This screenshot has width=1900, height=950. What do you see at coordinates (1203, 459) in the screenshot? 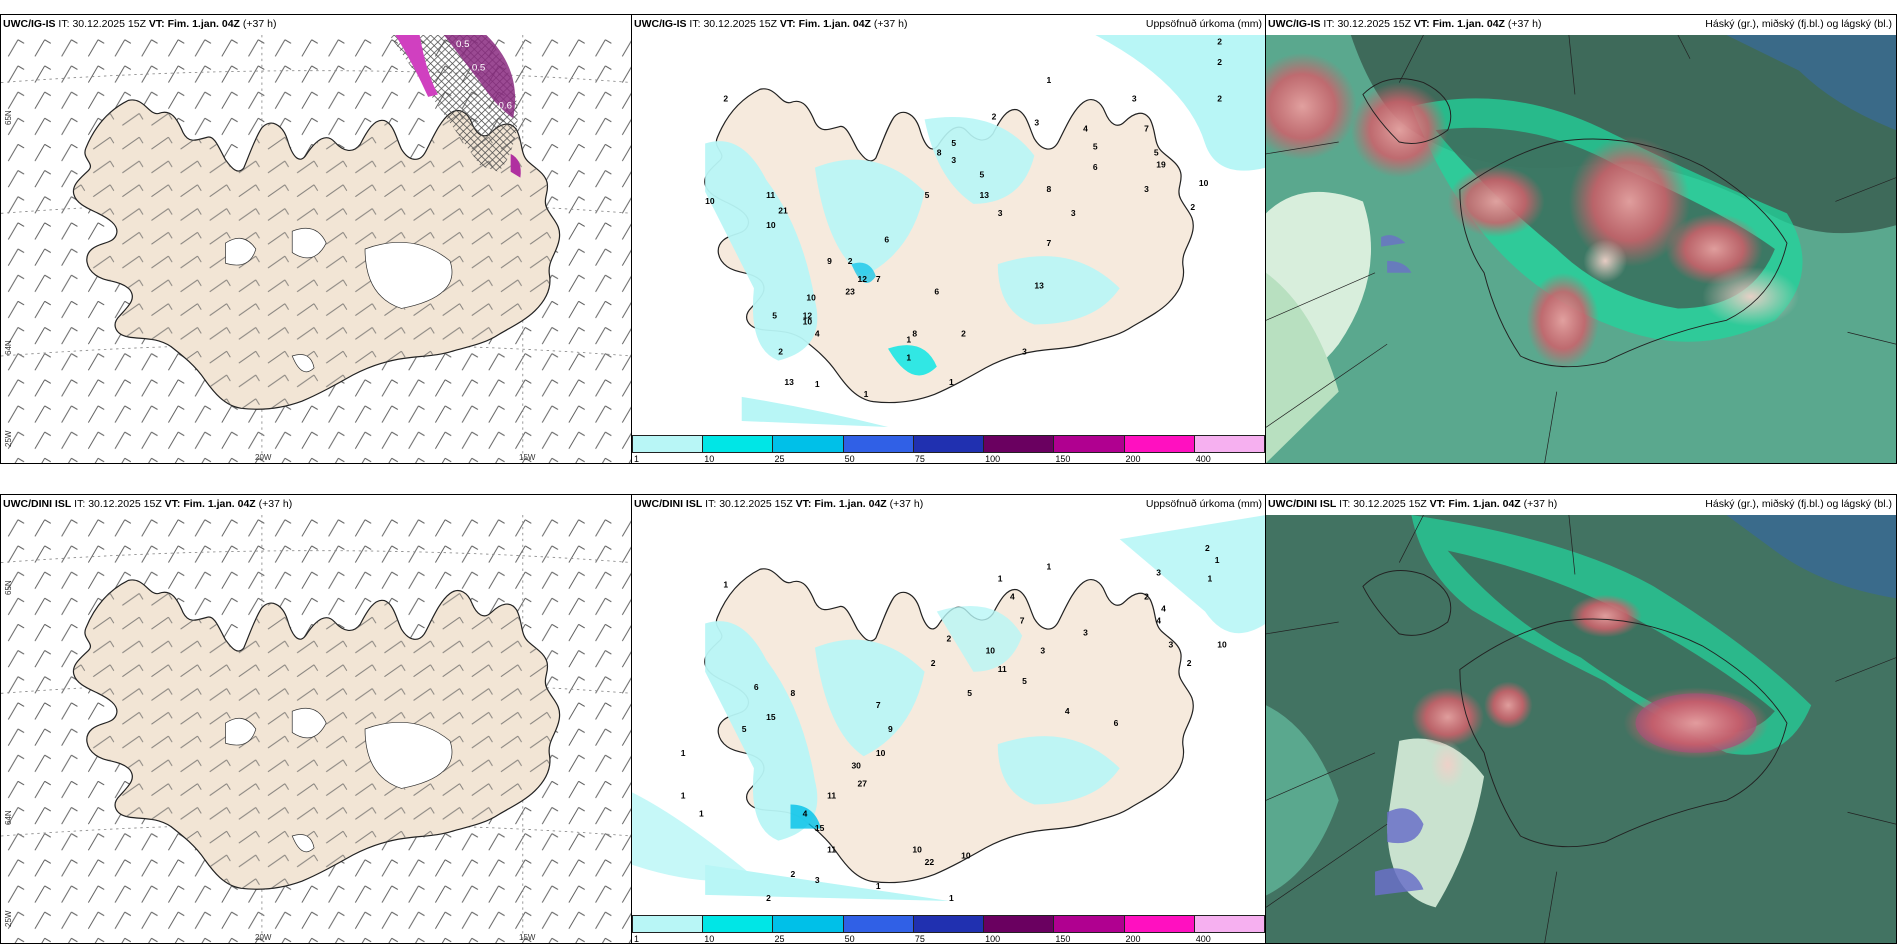
I see `colorbar-label: 400` at bounding box center [1203, 459].